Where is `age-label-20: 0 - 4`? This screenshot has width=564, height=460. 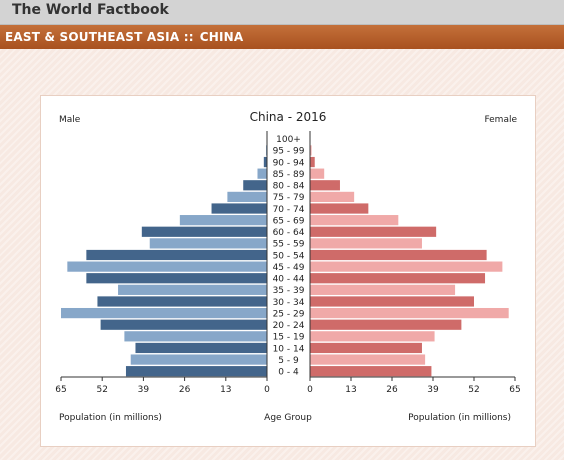
age-label-20: 0 - 4 is located at coordinates (288, 372).